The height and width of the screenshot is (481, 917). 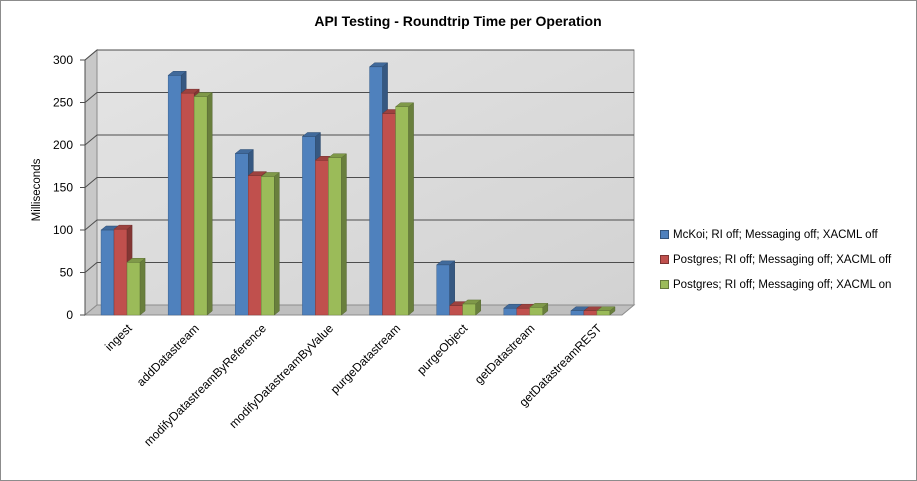 What do you see at coordinates (359, 310) in the screenshot?
I see `floor` at bounding box center [359, 310].